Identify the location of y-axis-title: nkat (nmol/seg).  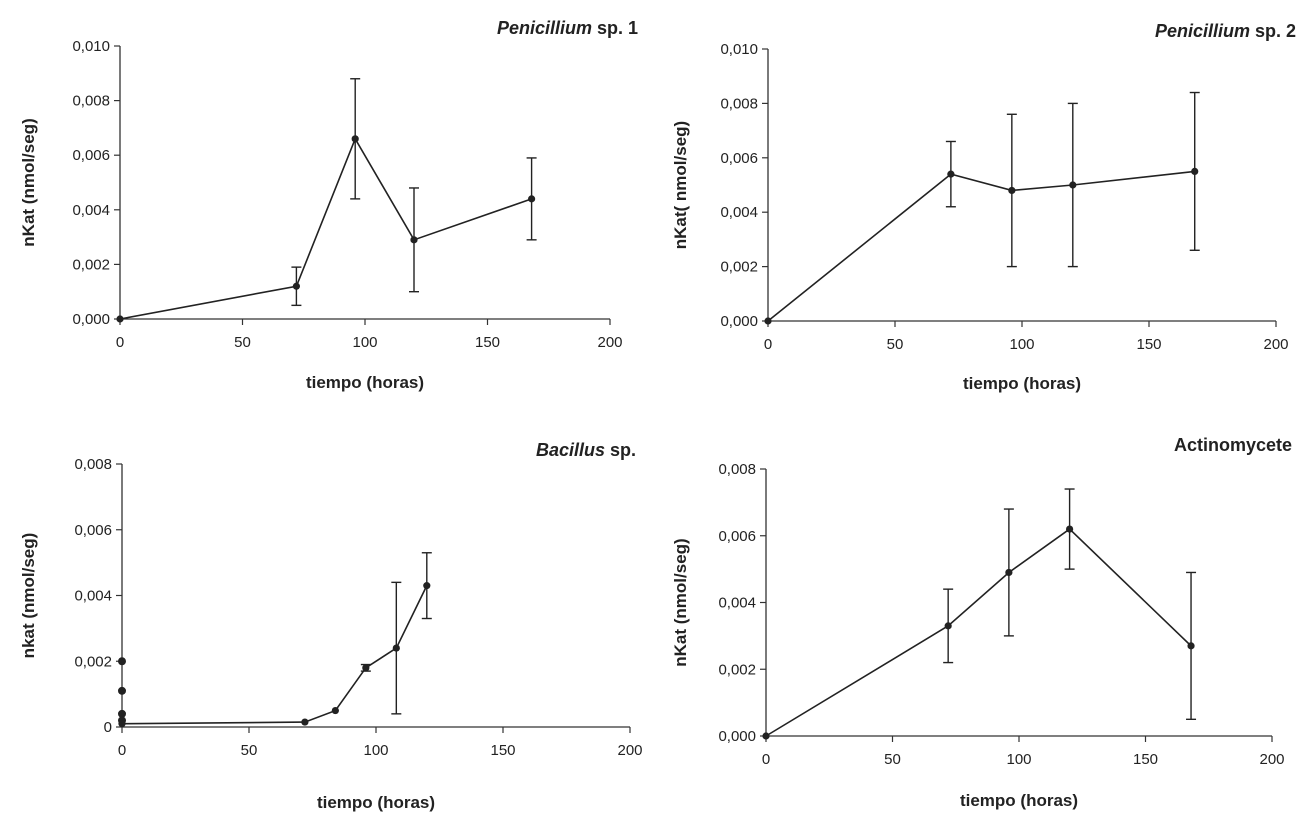
(28, 596).